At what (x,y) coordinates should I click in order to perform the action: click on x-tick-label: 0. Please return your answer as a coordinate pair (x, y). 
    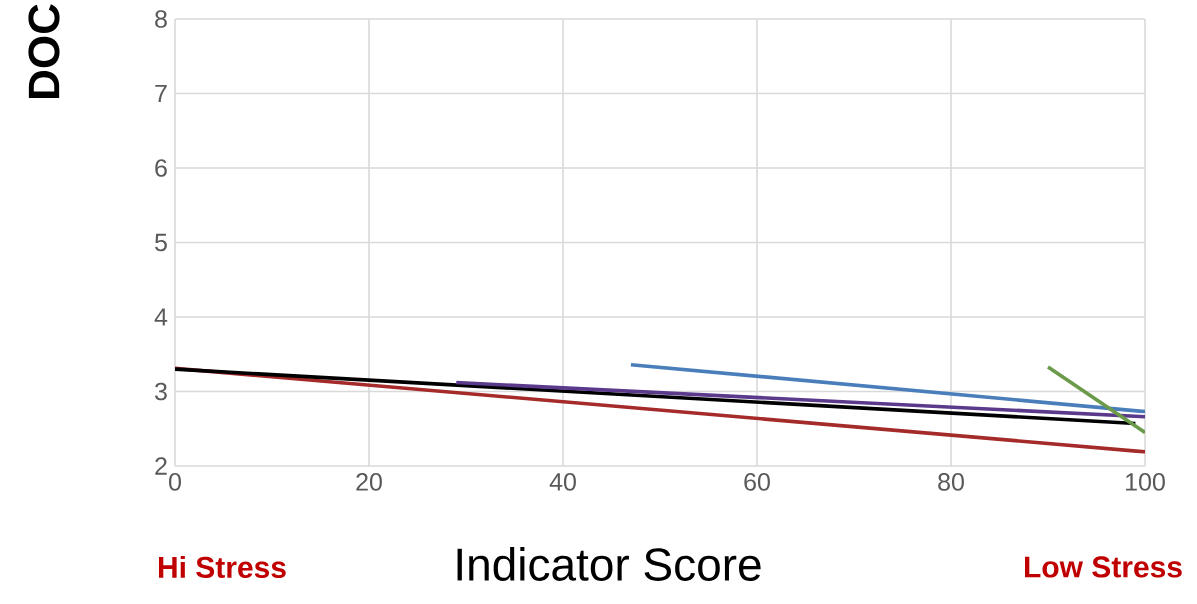
    Looking at the image, I should click on (175, 482).